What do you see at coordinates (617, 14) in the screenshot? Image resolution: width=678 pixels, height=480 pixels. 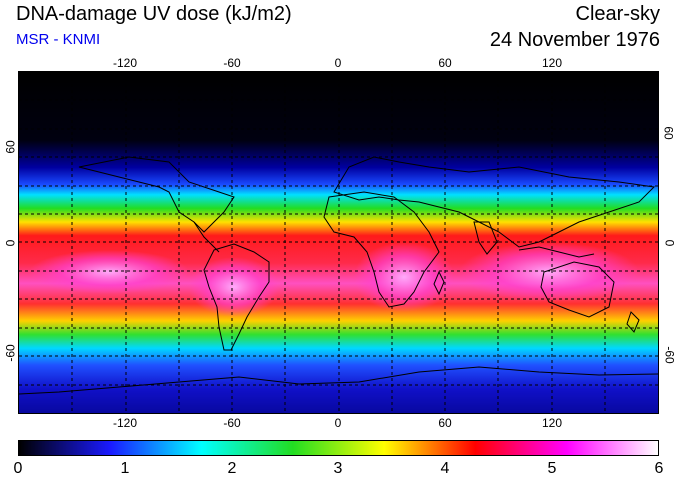 I see `sky-condition: Clear-sky` at bounding box center [617, 14].